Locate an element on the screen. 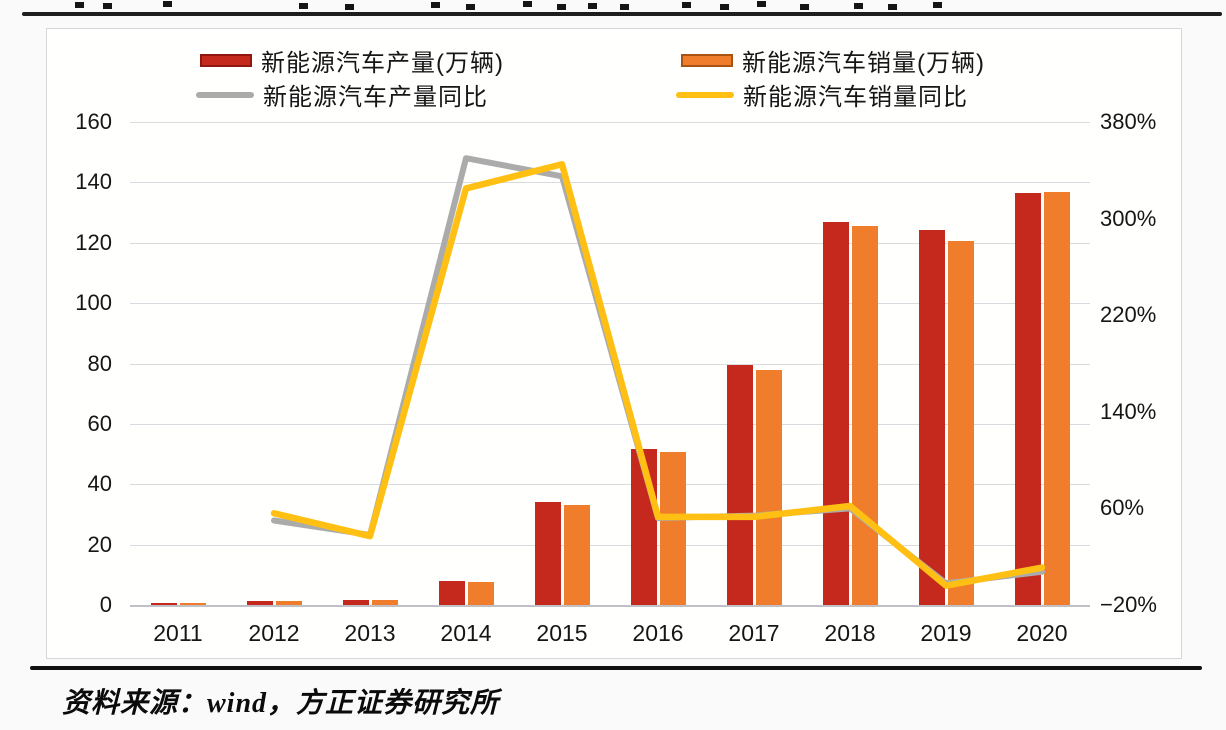 The height and width of the screenshot is (730, 1226). right-axis-tick-label: 300% is located at coordinates (1128, 218).